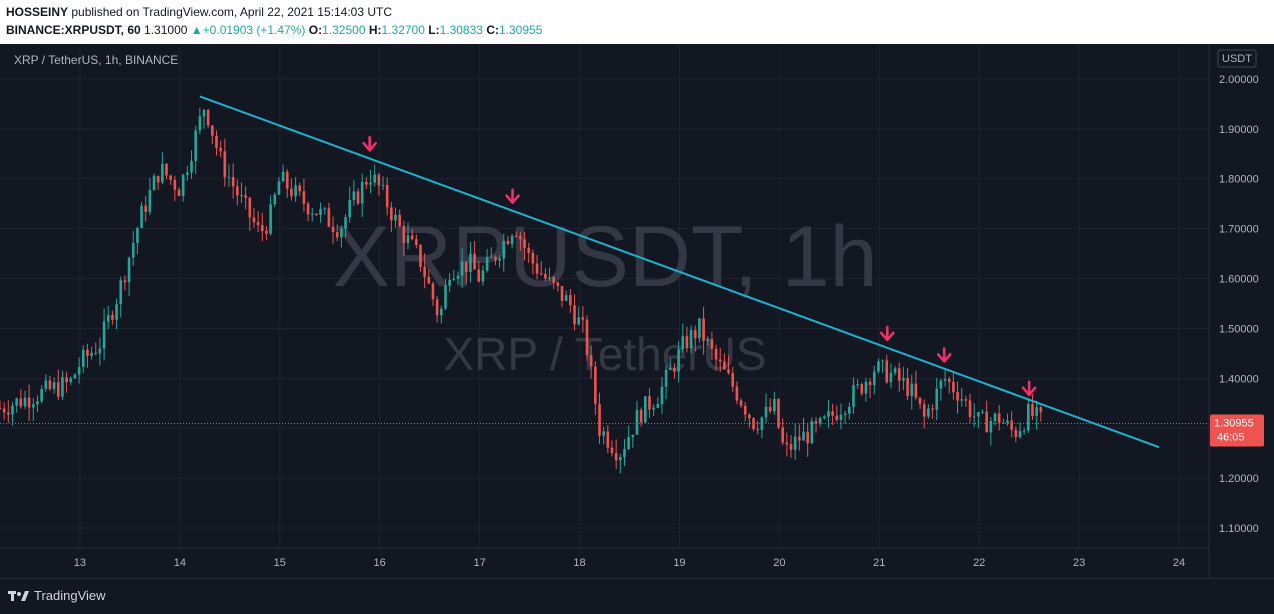 The height and width of the screenshot is (614, 1274). I want to click on y-tick-label: 1.10000, so click(1239, 529).